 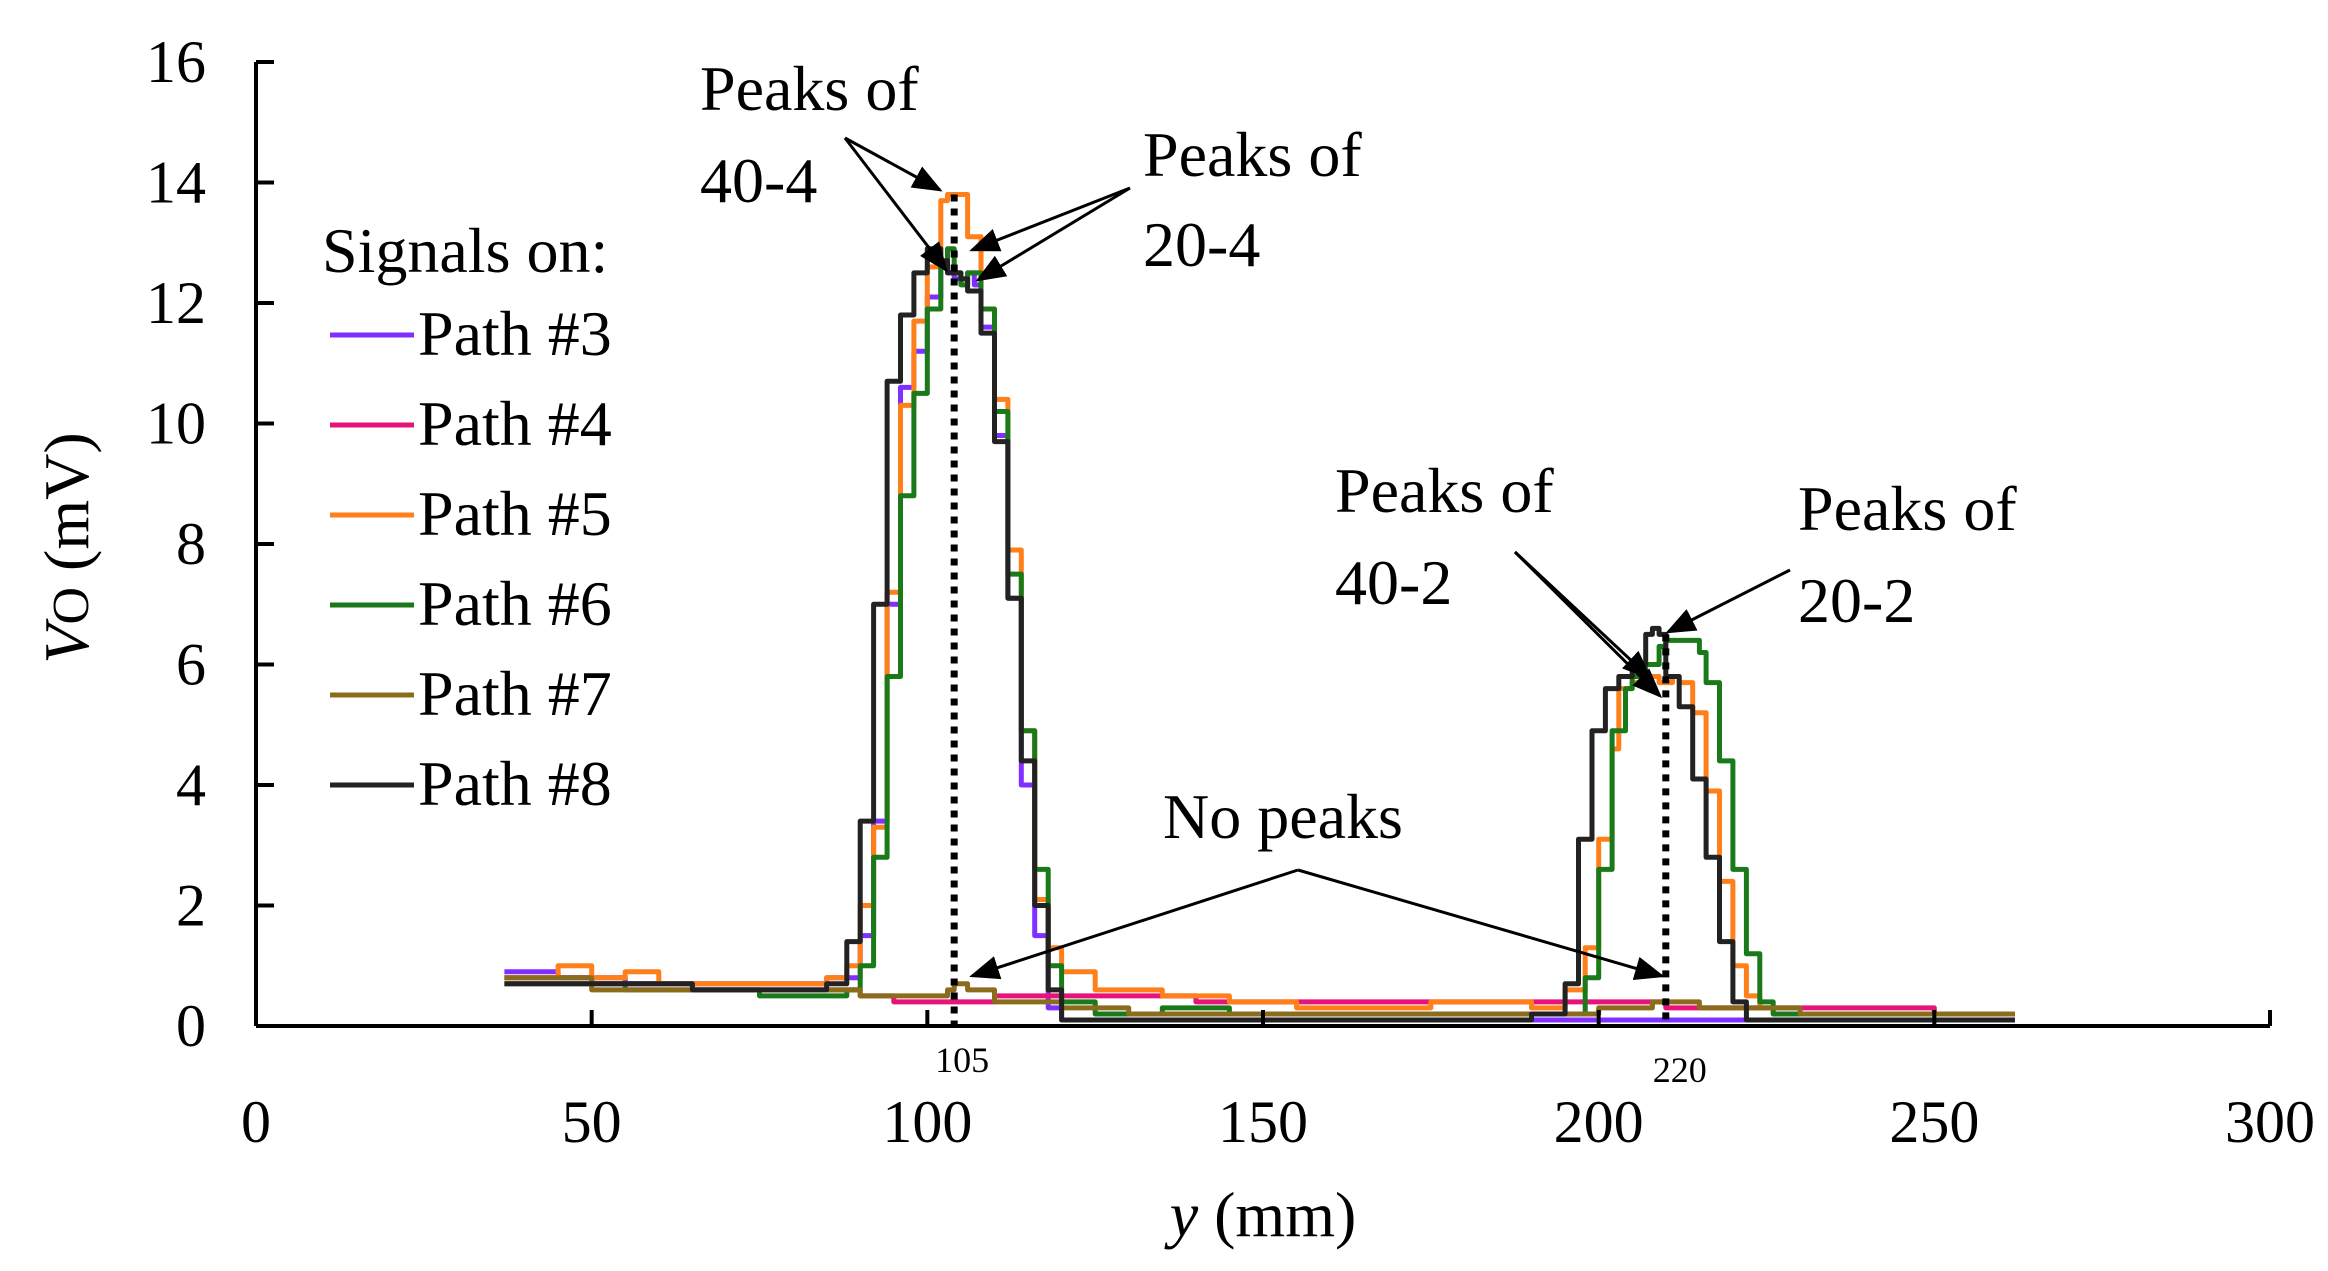 I want to click on annotation-text: 40-2, so click(x=1393, y=582).